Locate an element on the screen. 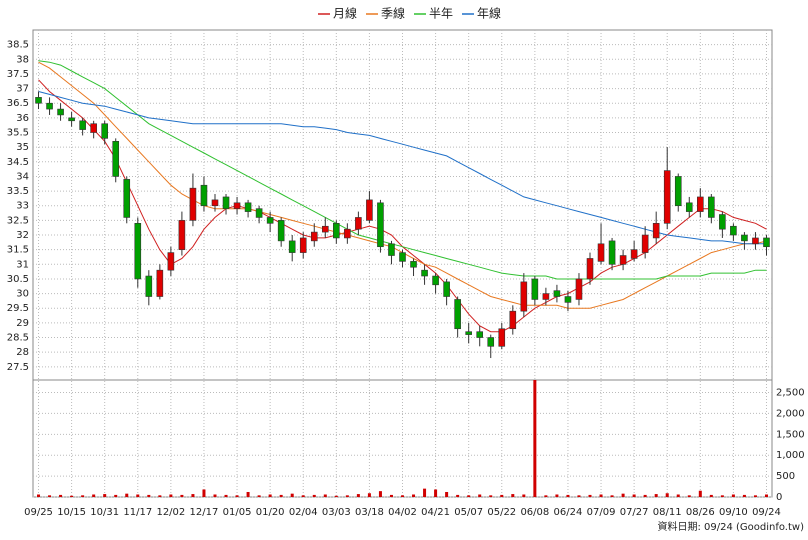 This screenshot has width=808, height=540. y2-tick-label: 1,500 is located at coordinates (790, 434).